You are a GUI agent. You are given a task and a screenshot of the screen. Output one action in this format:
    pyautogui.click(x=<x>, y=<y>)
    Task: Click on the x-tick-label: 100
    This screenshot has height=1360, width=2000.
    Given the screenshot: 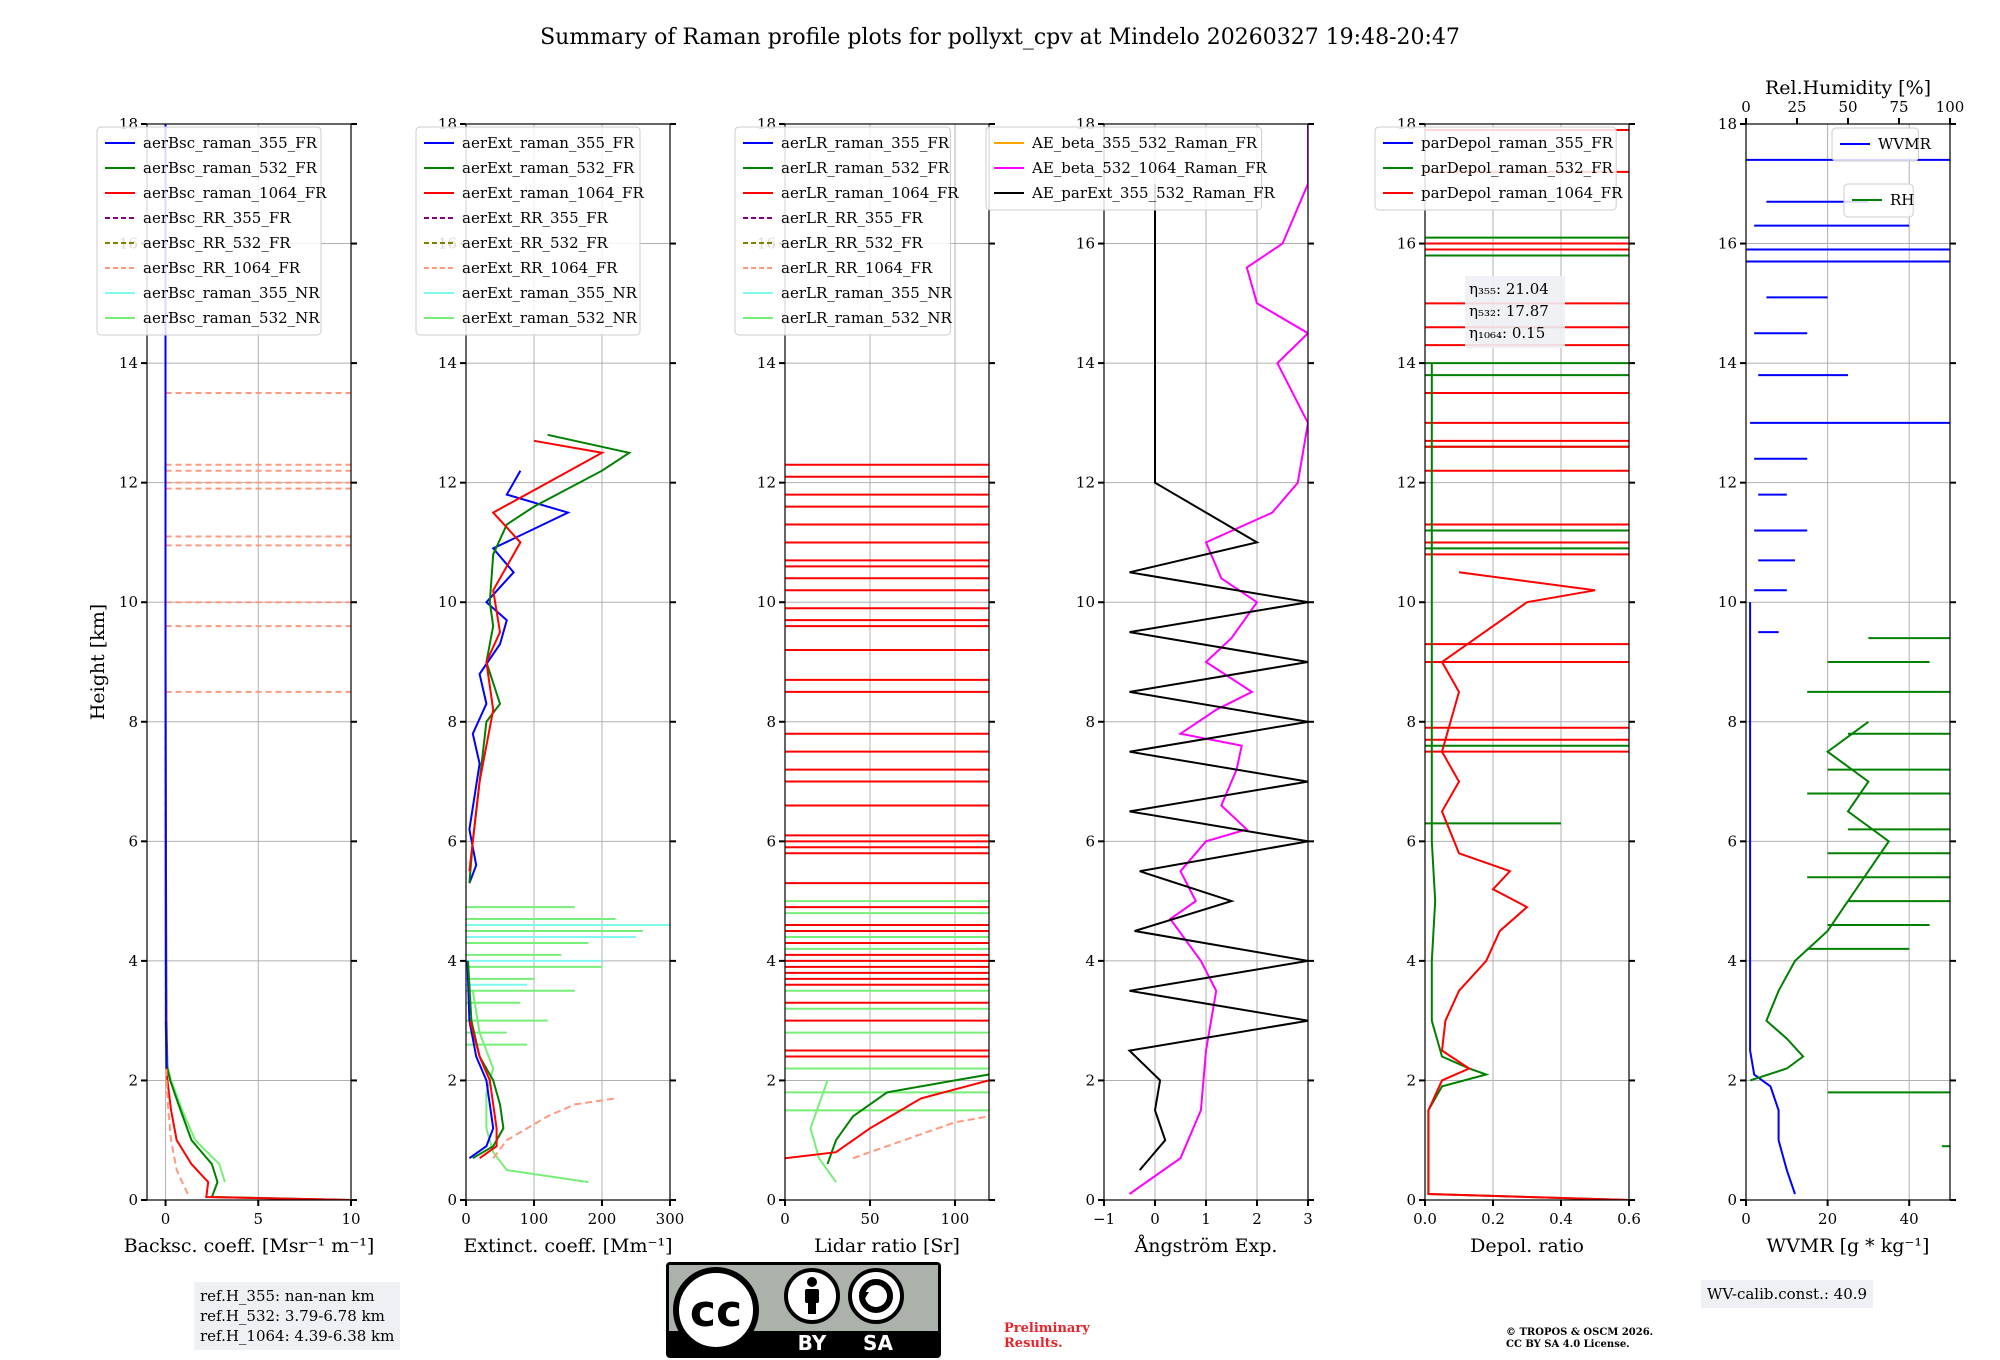 What is the action you would take?
    pyautogui.click(x=955, y=1219)
    